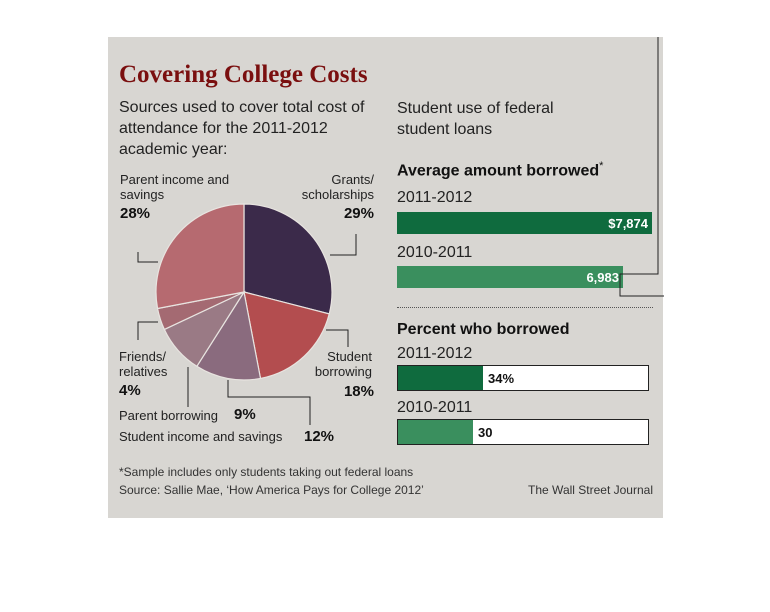 The width and height of the screenshot is (770, 612). Describe the element at coordinates (201, 436) in the screenshot. I see `pie-label-student-income: Student income and savings` at that location.